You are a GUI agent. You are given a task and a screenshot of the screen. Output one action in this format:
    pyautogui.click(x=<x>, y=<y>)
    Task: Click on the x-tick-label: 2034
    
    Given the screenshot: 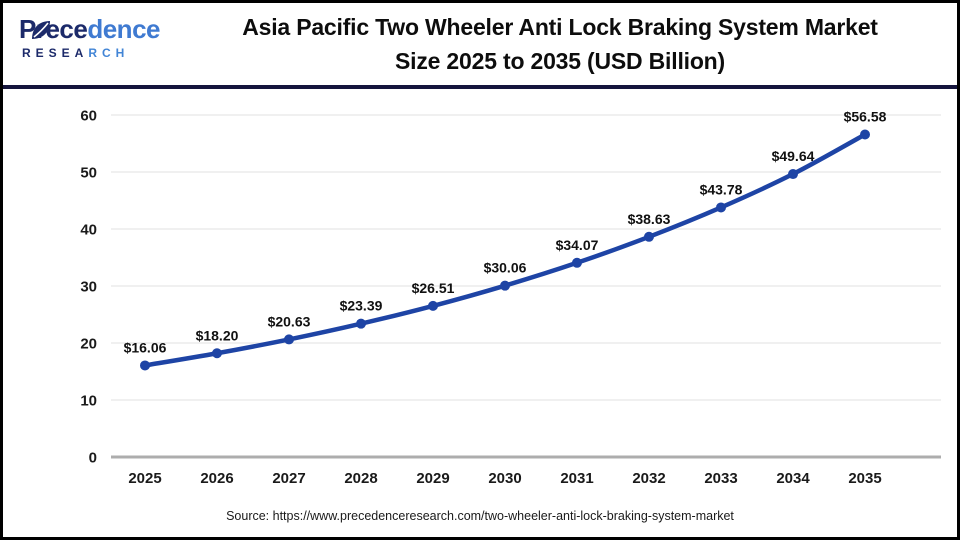 What is the action you would take?
    pyautogui.click(x=793, y=478)
    